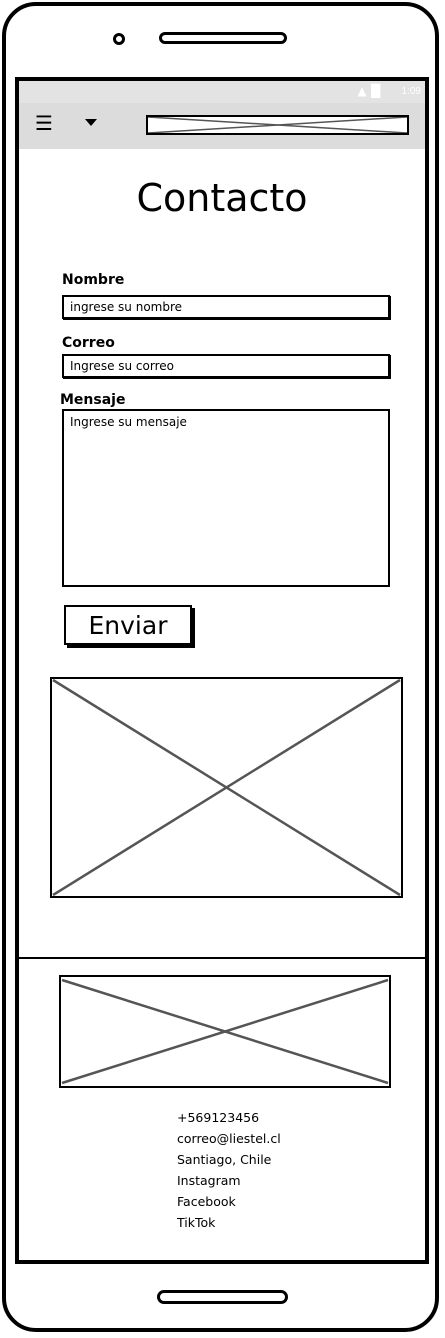 This screenshot has width=445, height=1338. What do you see at coordinates (44, 123) in the screenshot?
I see `hamburger-icon: ☰` at bounding box center [44, 123].